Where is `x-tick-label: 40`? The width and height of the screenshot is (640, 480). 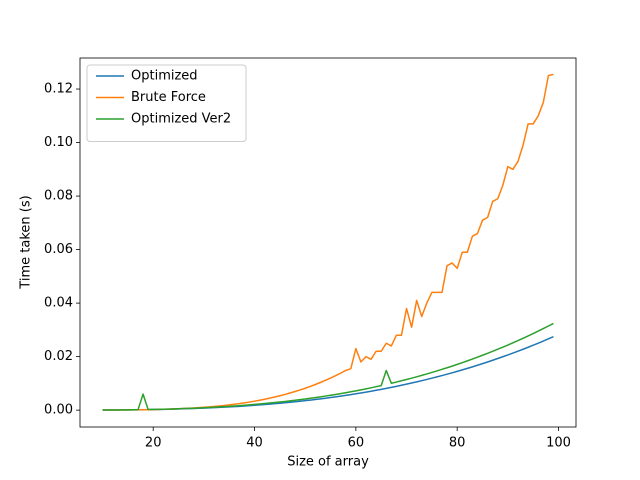
x-tick-label: 40 is located at coordinates (254, 443).